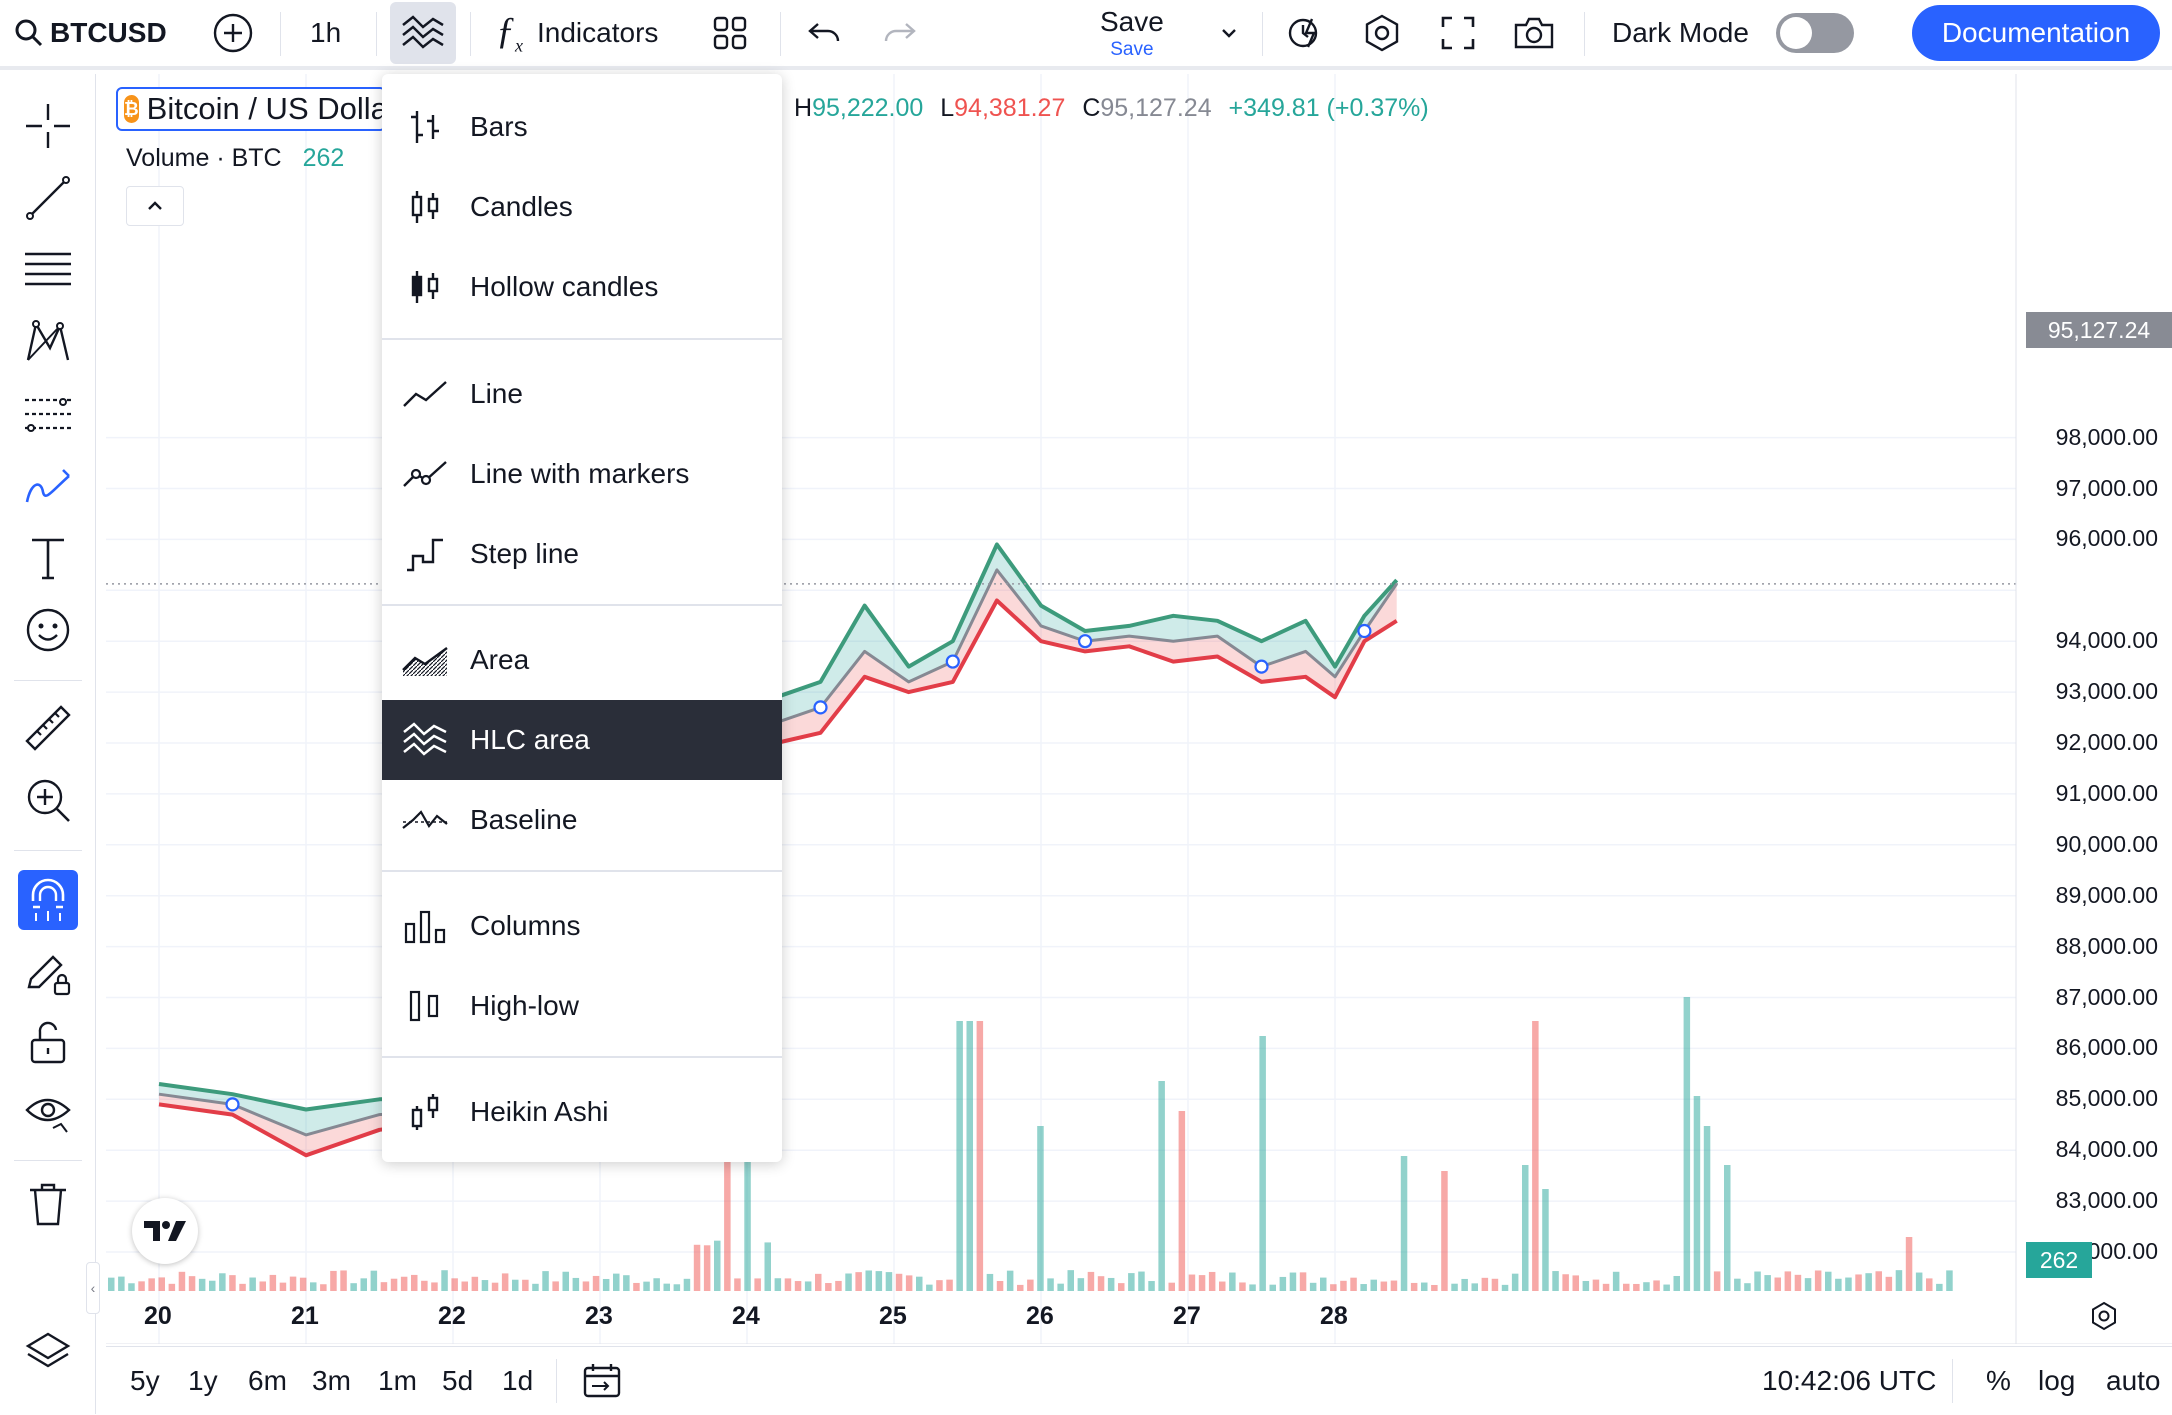  Describe the element at coordinates (331, 1380) in the screenshot. I see `range-button-3m: 3m` at that location.